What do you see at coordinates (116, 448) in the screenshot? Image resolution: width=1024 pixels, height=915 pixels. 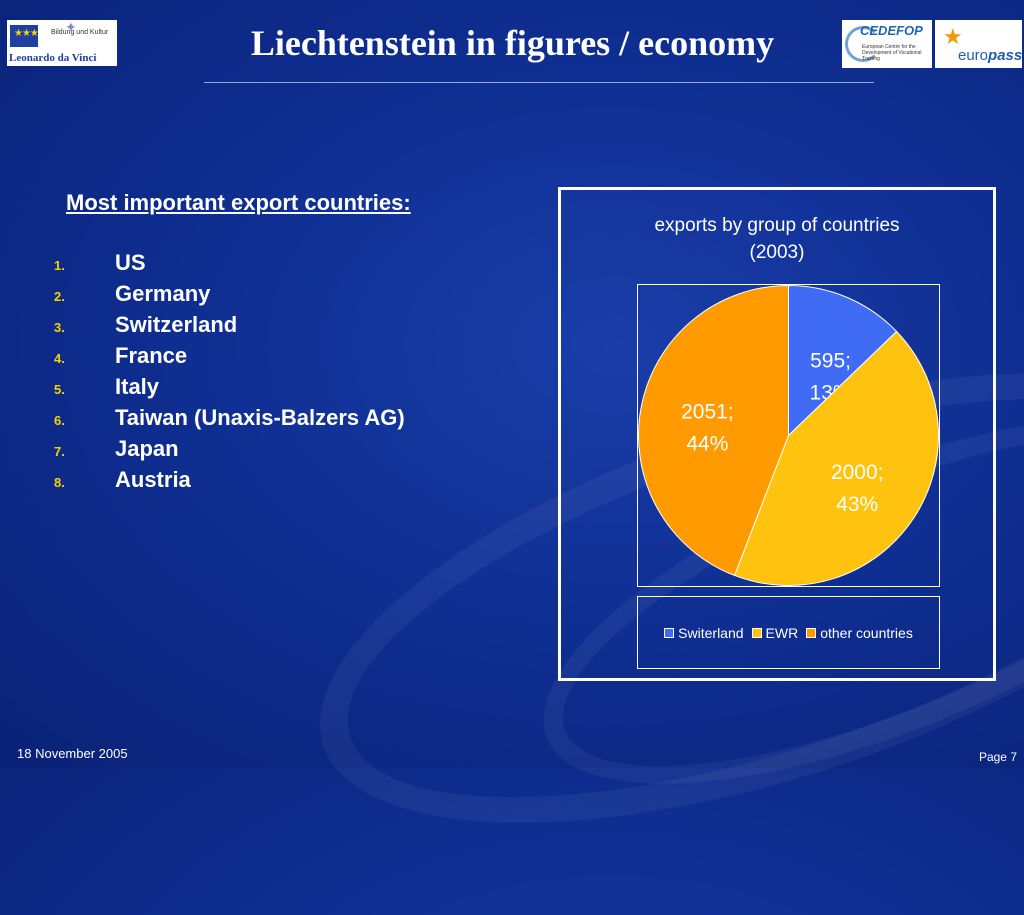 I see `list-item: 7. Japan` at bounding box center [116, 448].